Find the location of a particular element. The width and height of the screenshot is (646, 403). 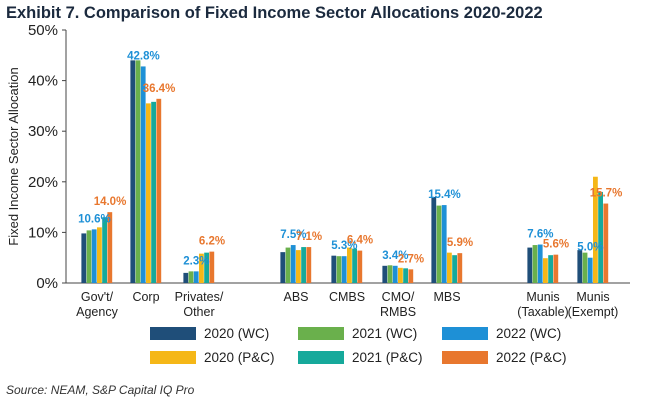

bar-2022-wc--6 is located at coordinates (444, 244).